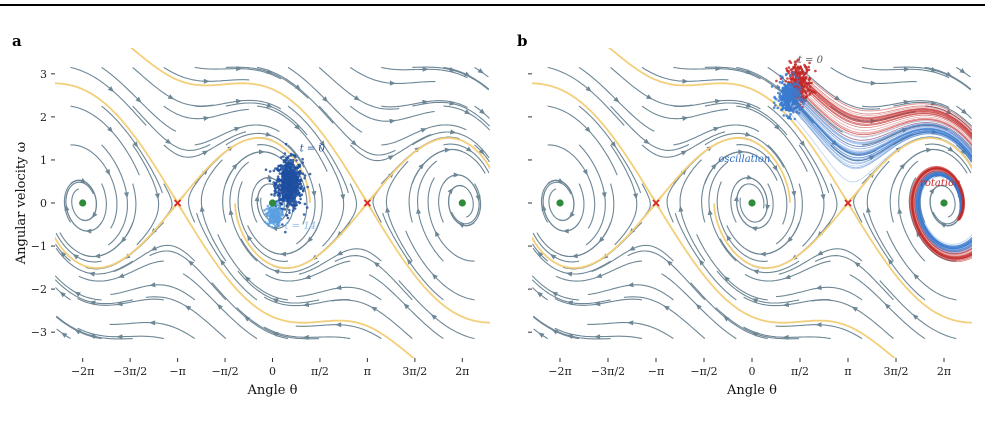  I want to click on y-tick-label: 2, so click(43, 117).